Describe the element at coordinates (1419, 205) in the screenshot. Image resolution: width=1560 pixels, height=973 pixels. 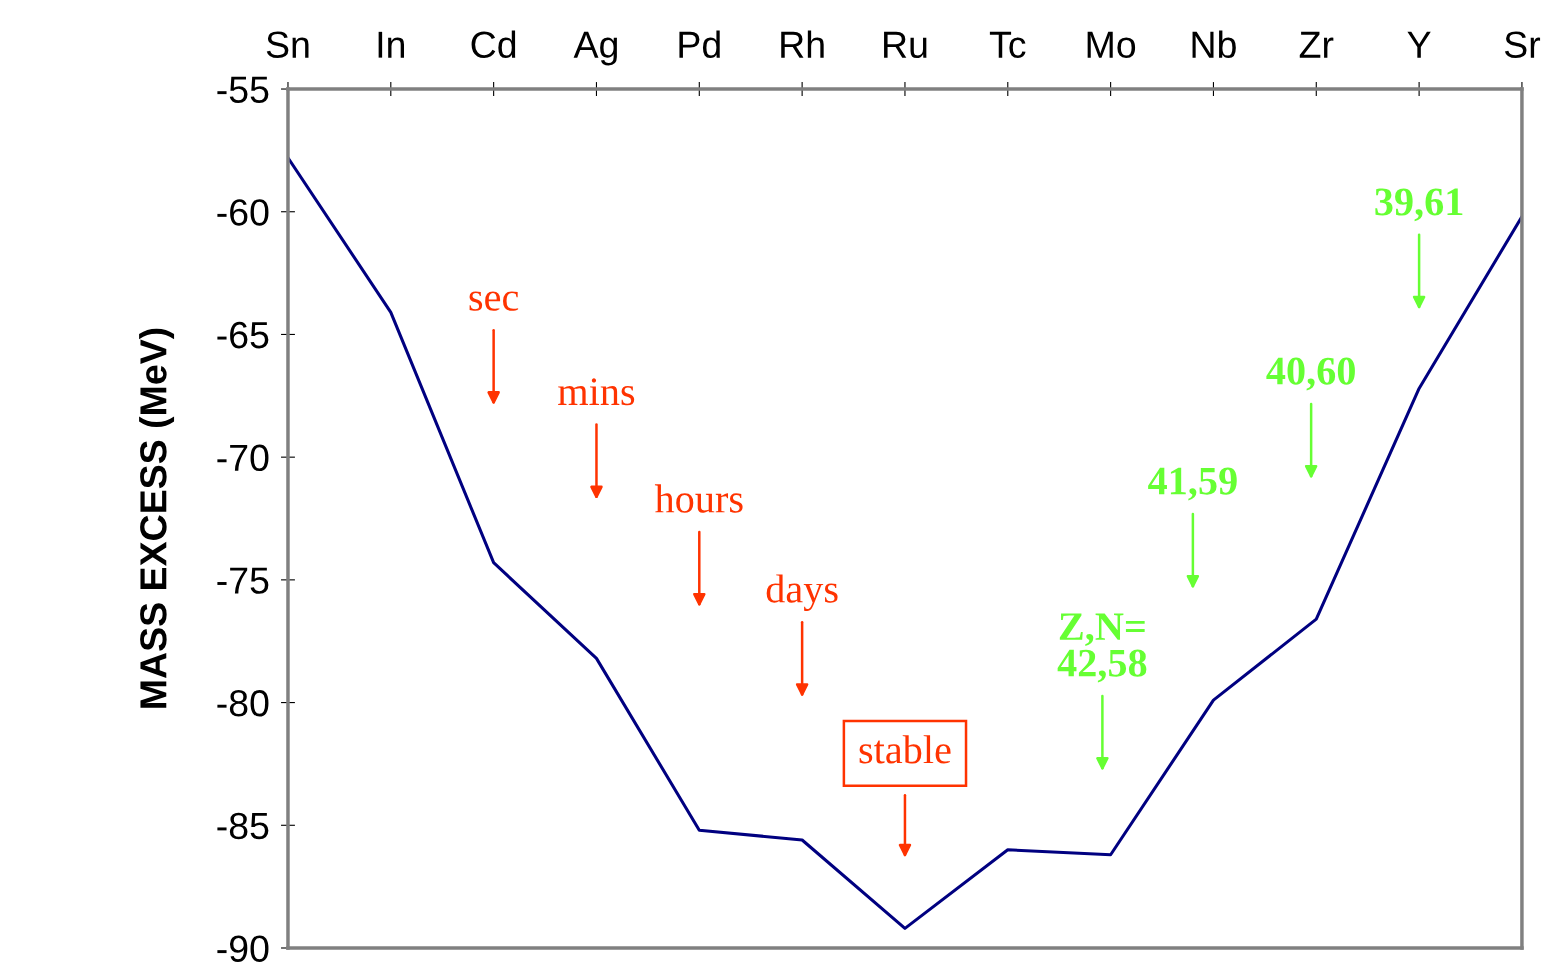
I see `annotation: 39,61` at that location.